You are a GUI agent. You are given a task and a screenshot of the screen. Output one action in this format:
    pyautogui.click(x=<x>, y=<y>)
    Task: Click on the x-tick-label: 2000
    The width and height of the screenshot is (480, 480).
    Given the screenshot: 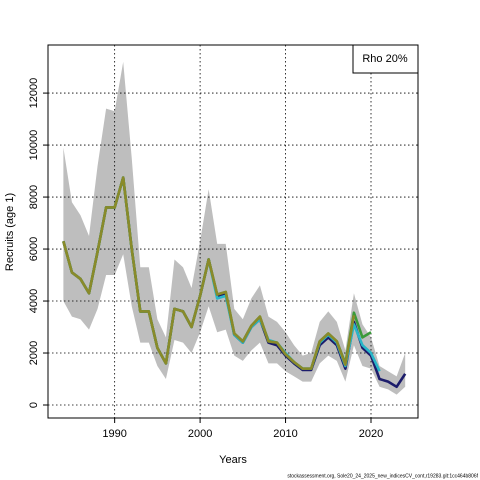 What is the action you would take?
    pyautogui.click(x=200, y=434)
    